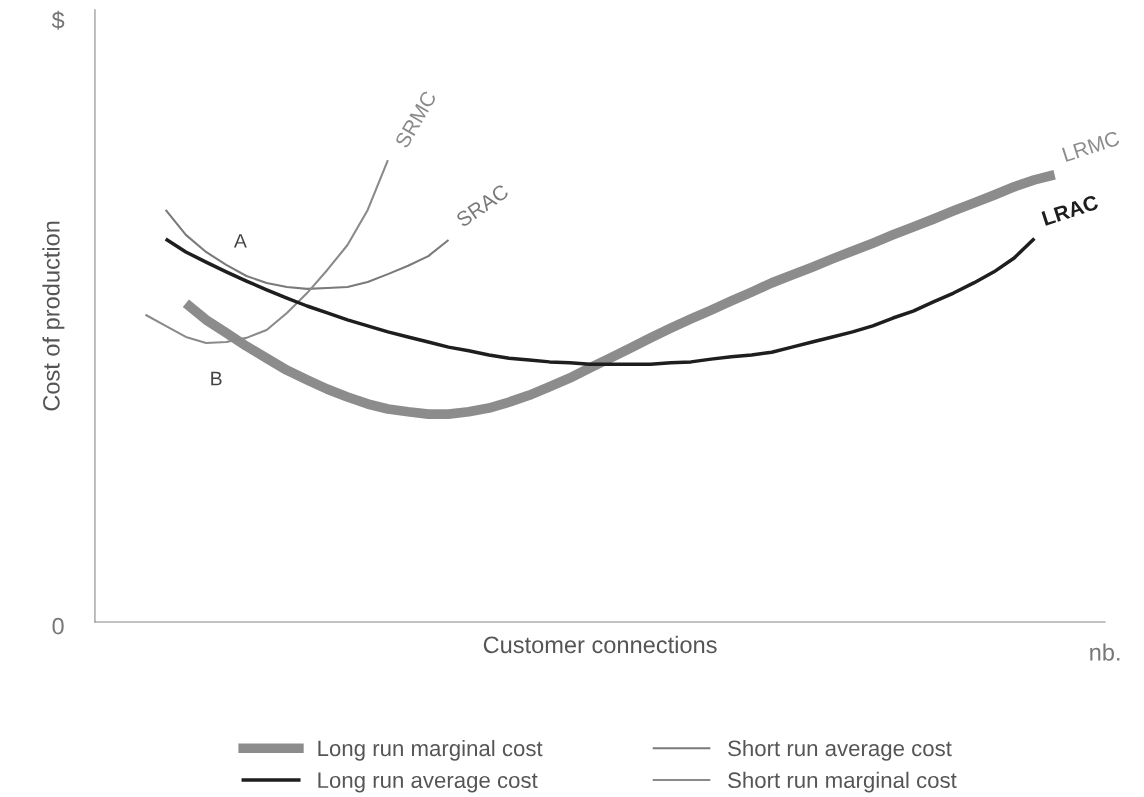 The height and width of the screenshot is (797, 1144). What do you see at coordinates (1070, 210) in the screenshot?
I see `annotation: LRAC` at bounding box center [1070, 210].